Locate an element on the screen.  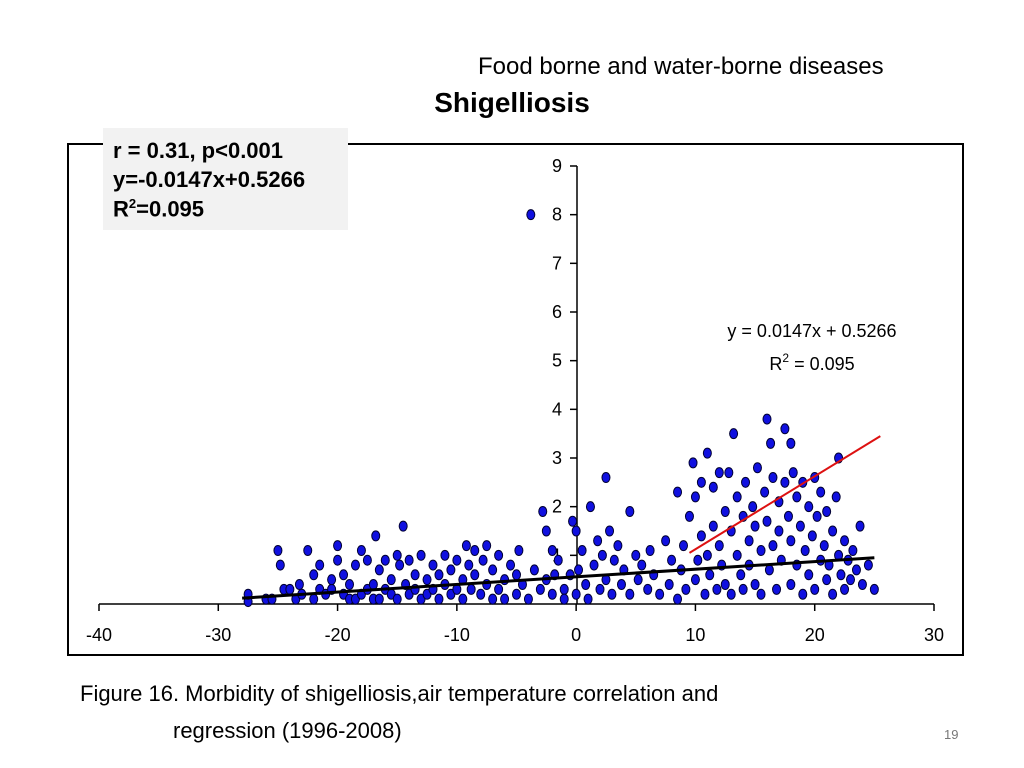
x-tick-label: 20 is located at coordinates (815, 635).